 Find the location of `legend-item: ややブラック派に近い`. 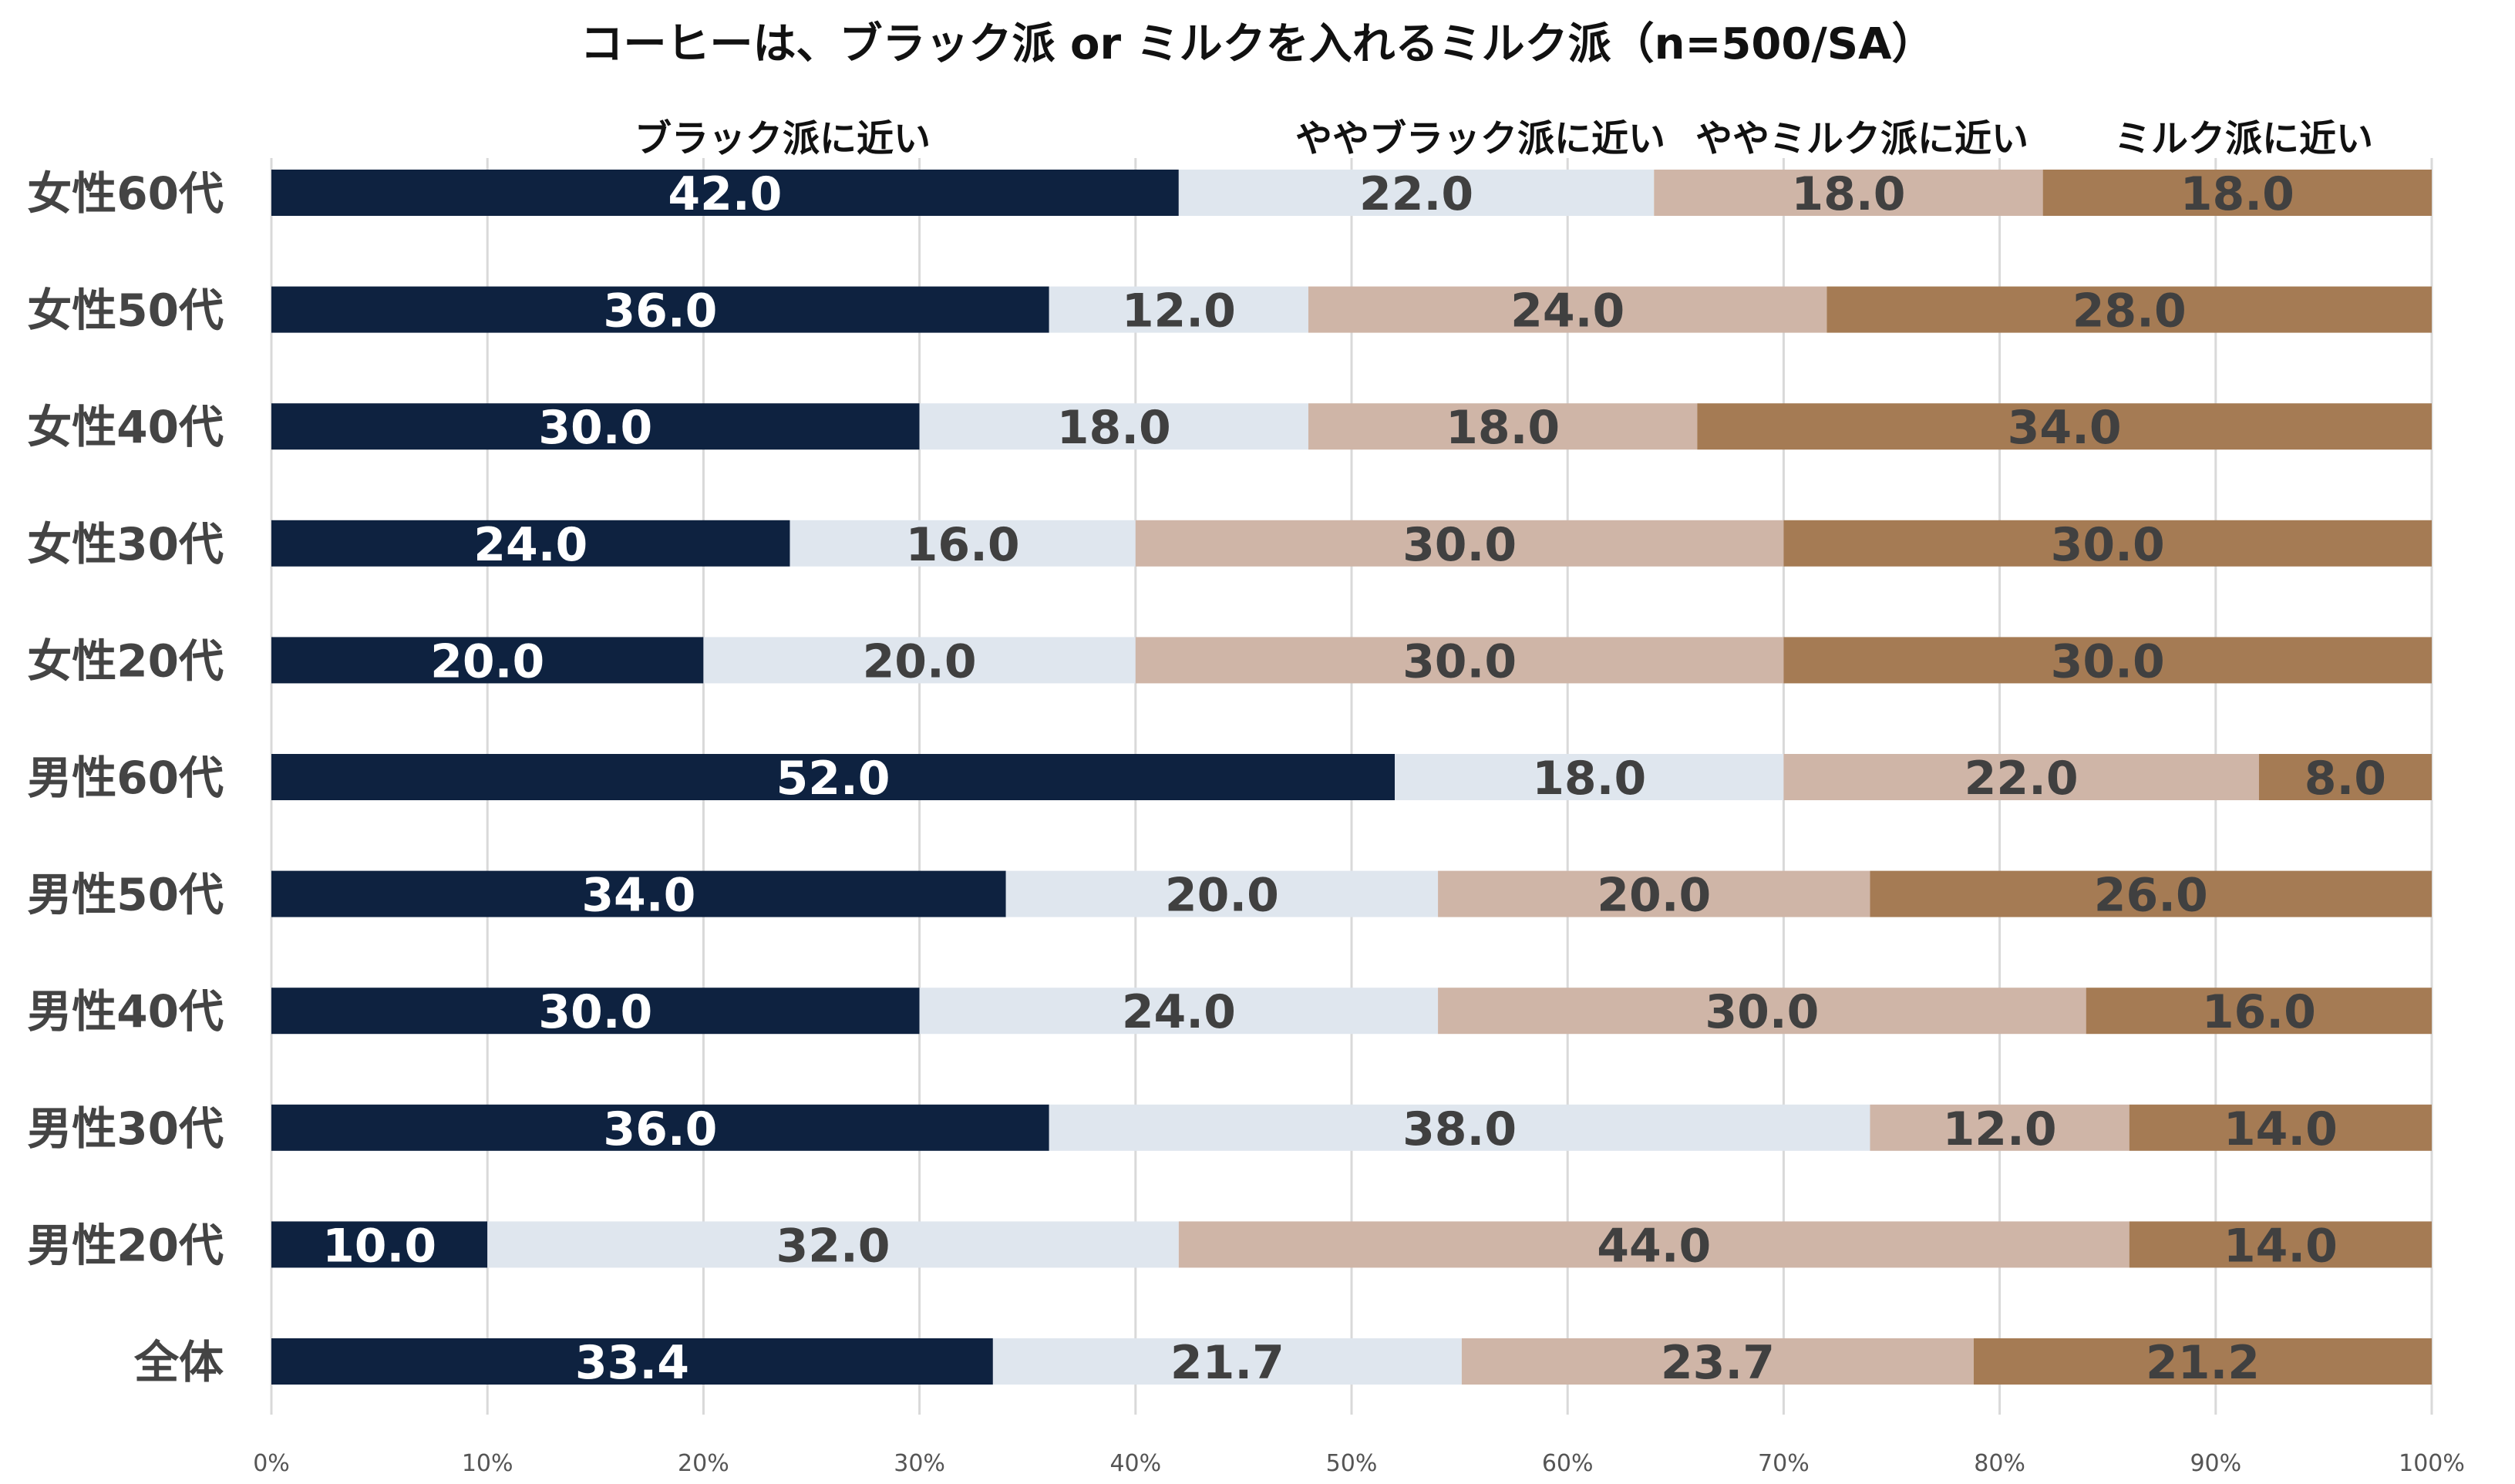

legend-item: ややブラック派に近い is located at coordinates (1480, 138).